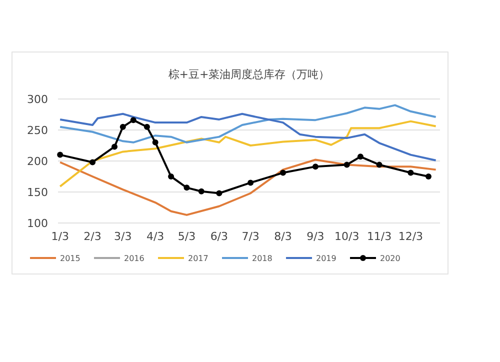  I want to click on y-tick-label: 300, so click(37, 99).